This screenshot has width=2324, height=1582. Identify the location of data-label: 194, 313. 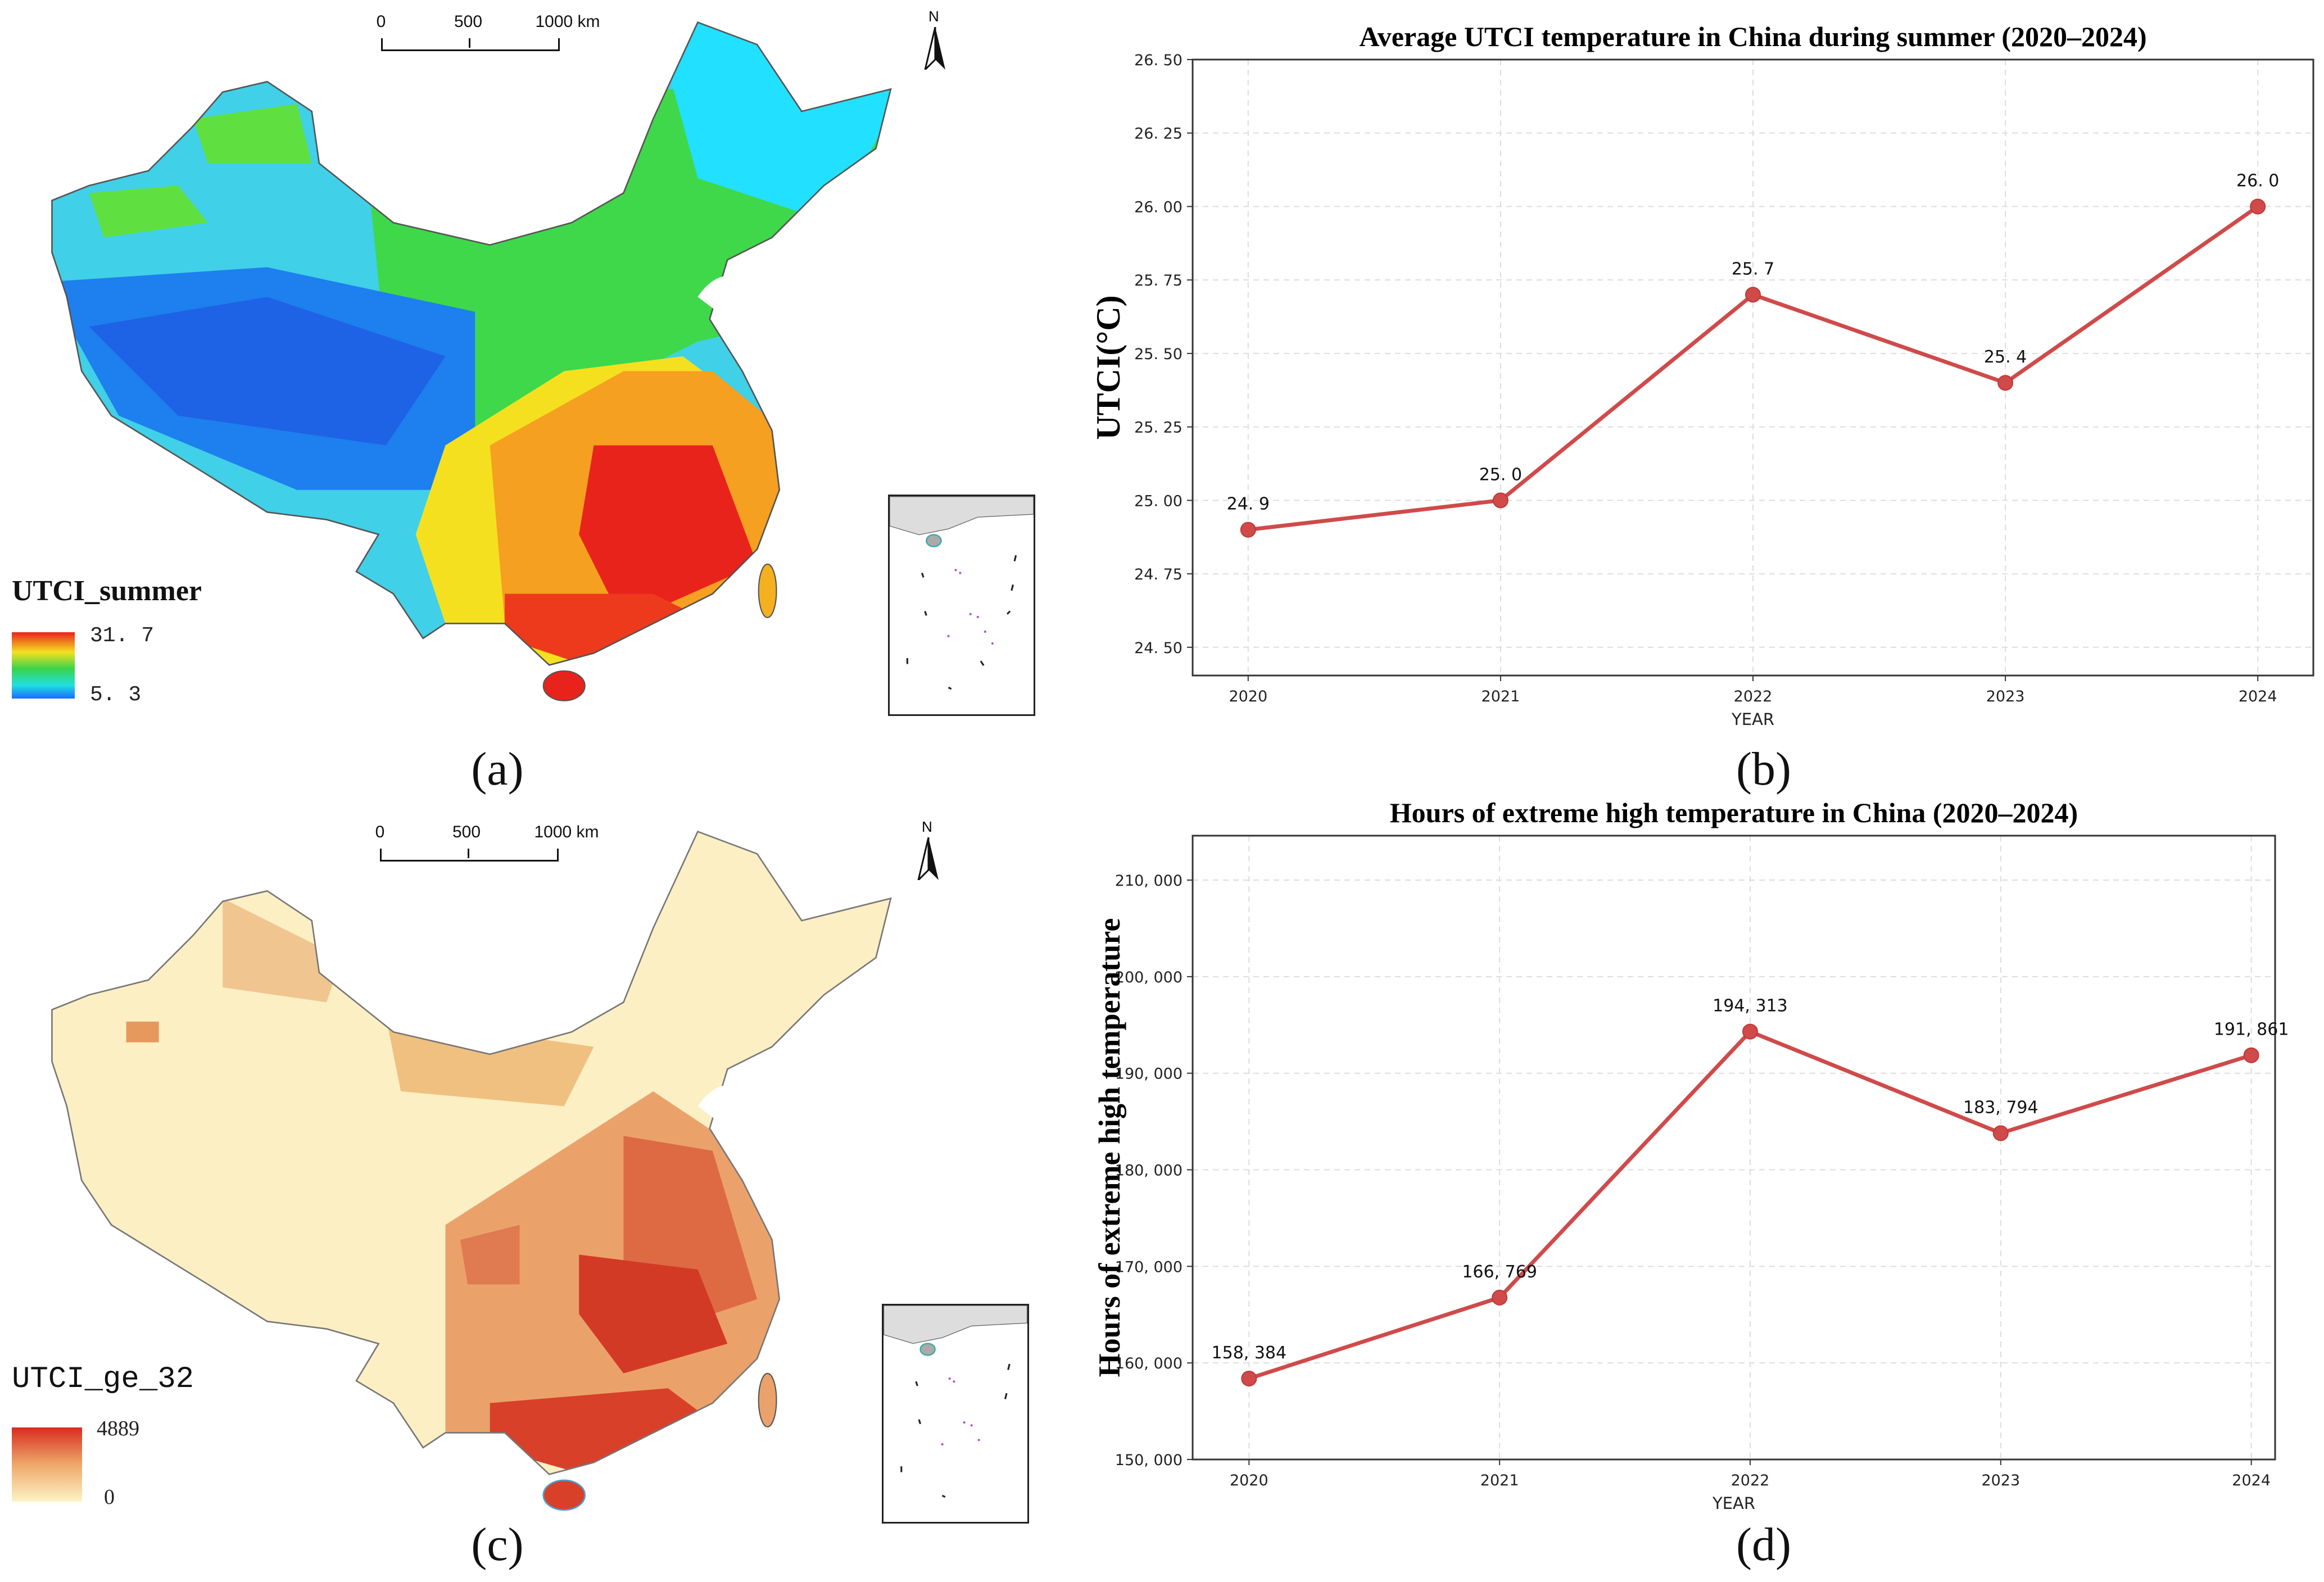
(1750, 1006).